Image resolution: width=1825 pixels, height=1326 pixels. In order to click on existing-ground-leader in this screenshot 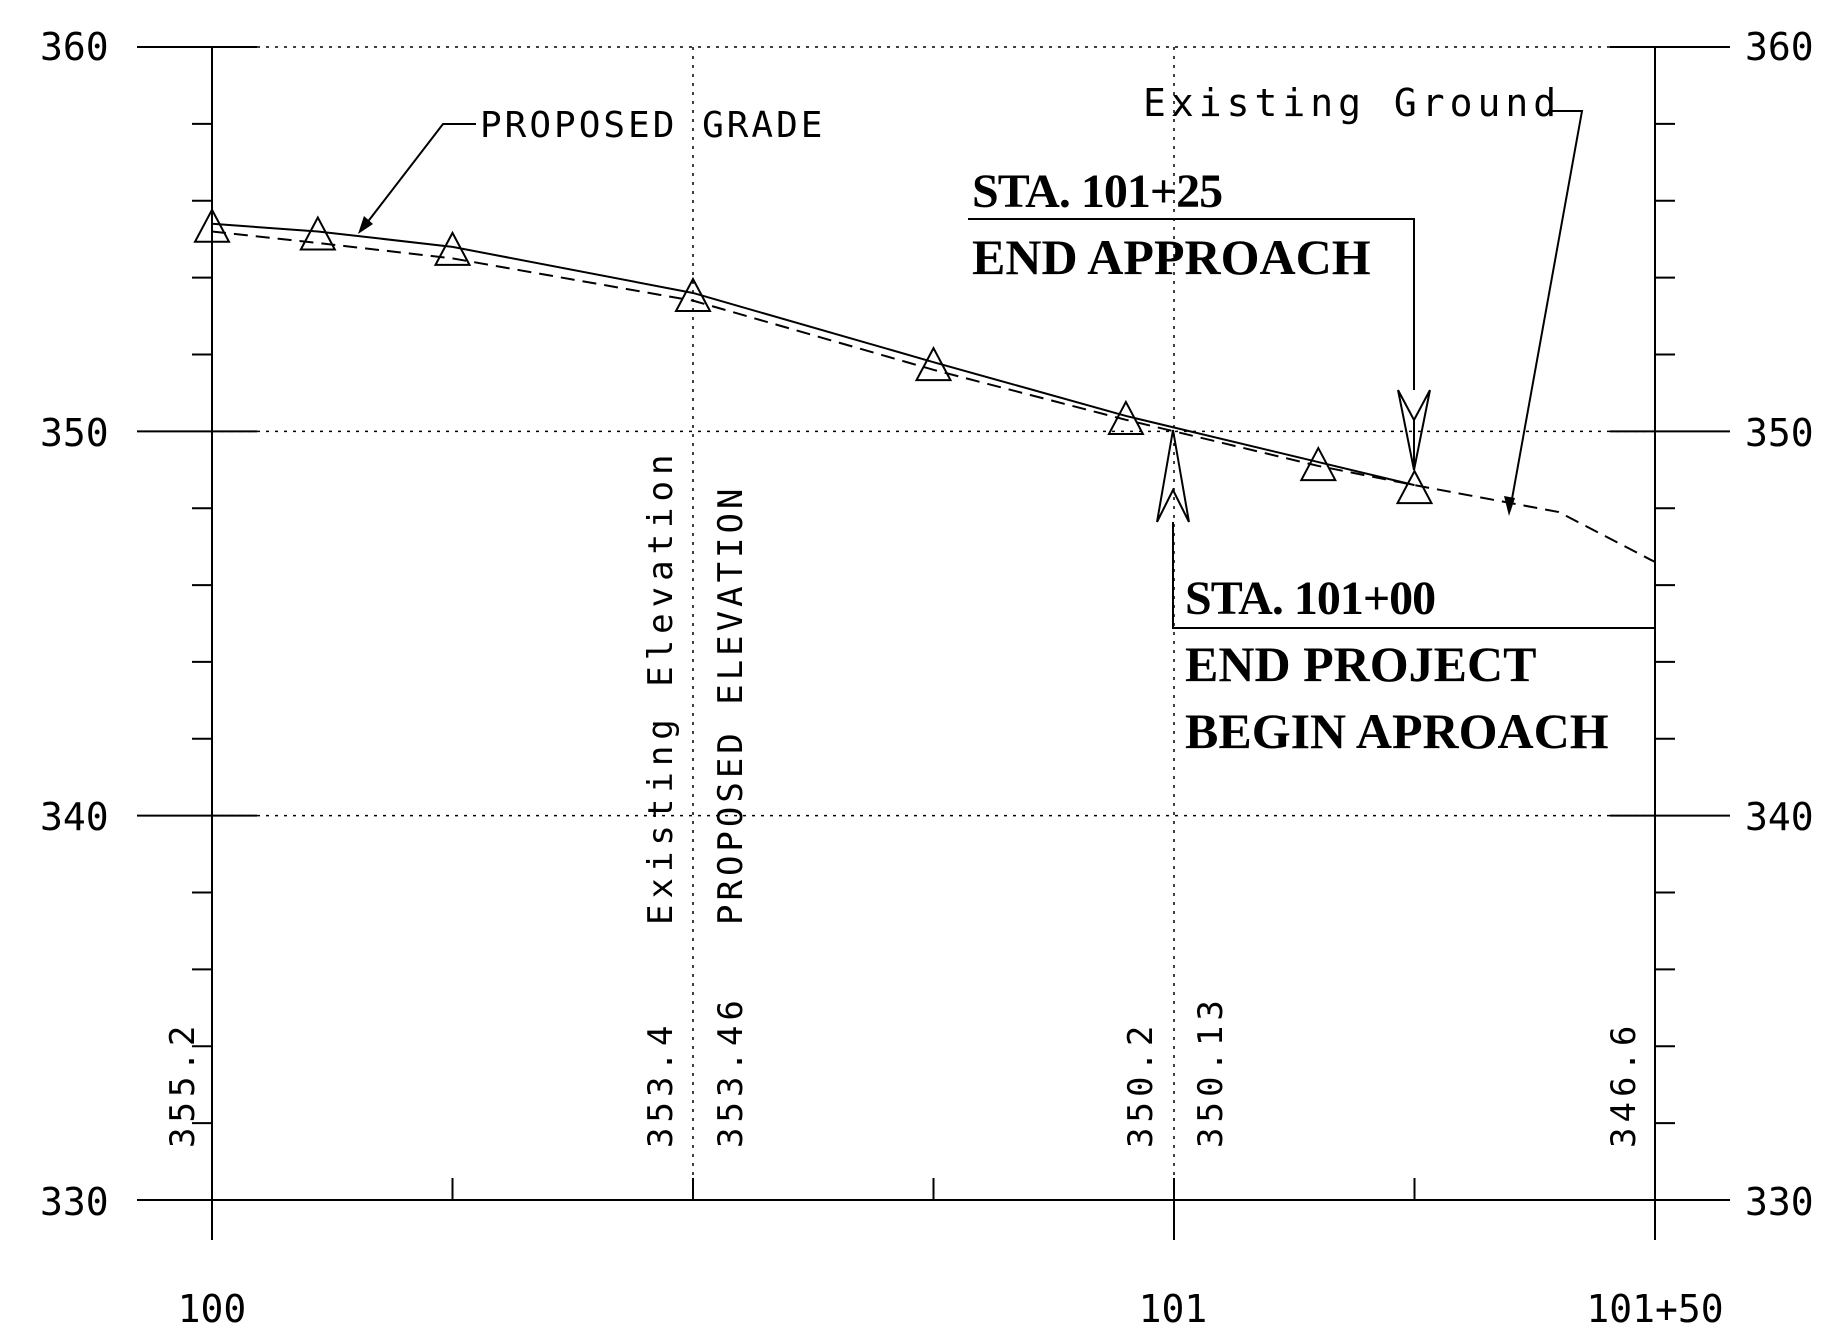, I will do `click(1546, 310)`.